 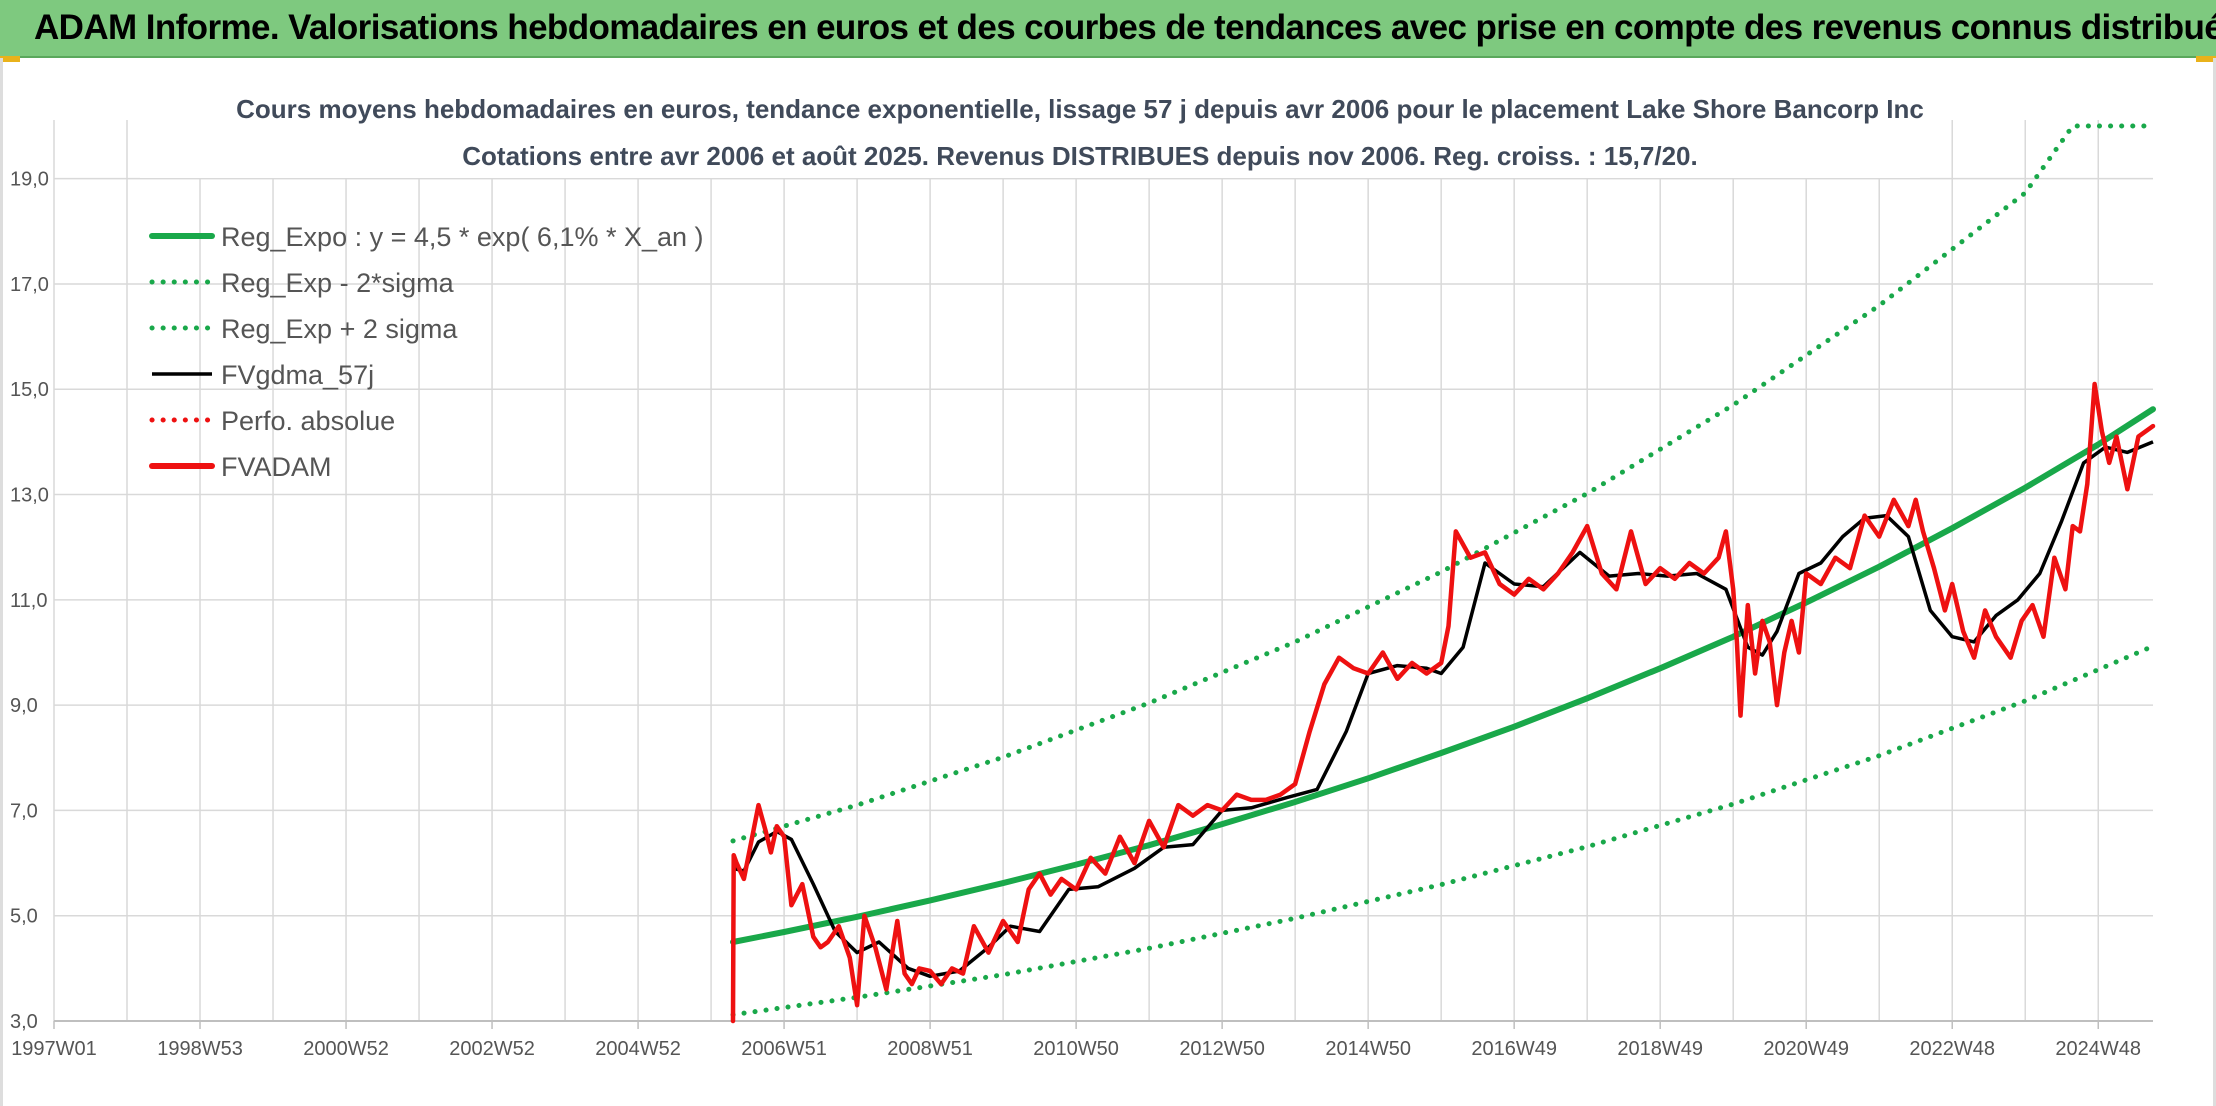 What do you see at coordinates (338, 283) in the screenshot?
I see `legend-label-1: Reg_Exp - 2*sigma` at bounding box center [338, 283].